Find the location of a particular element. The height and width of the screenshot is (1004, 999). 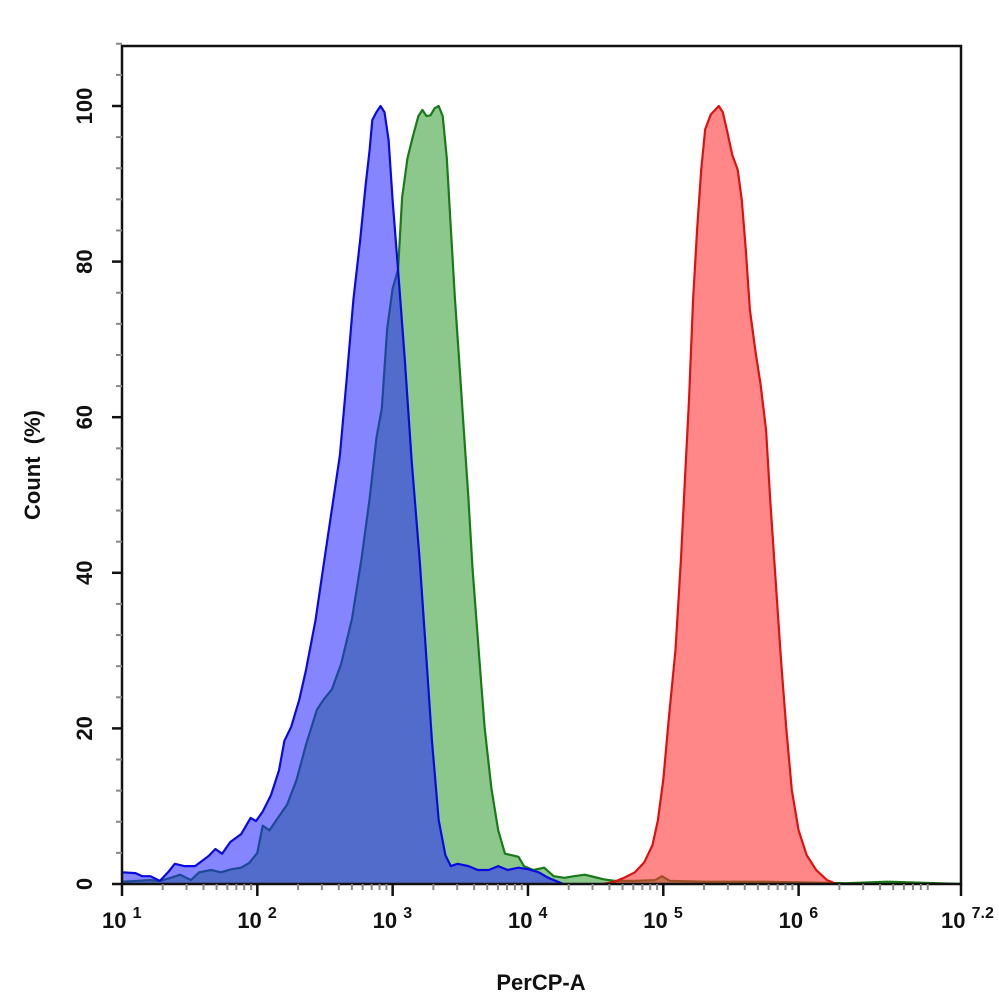

x-tick-label: 10 7.2 is located at coordinates (967, 919).